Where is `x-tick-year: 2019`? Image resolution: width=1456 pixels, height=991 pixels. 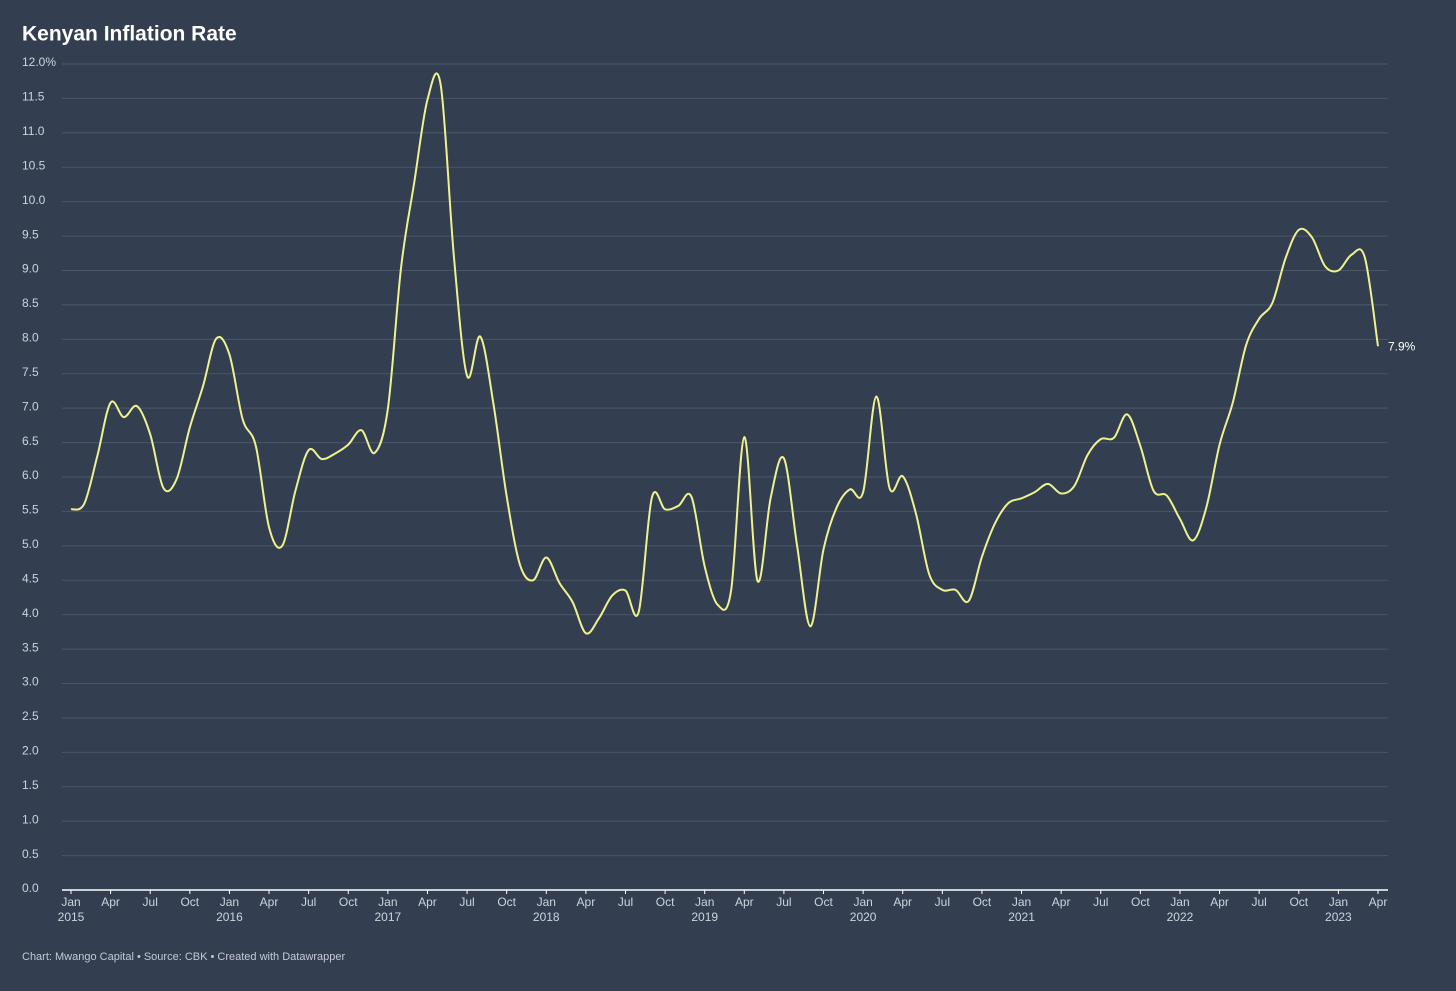 x-tick-year: 2019 is located at coordinates (704, 917).